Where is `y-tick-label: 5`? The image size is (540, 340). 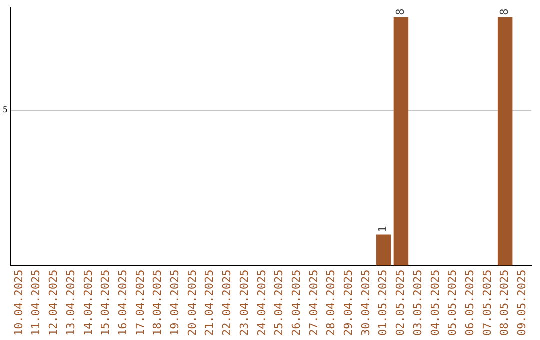 y-tick-label: 5 is located at coordinates (5, 110).